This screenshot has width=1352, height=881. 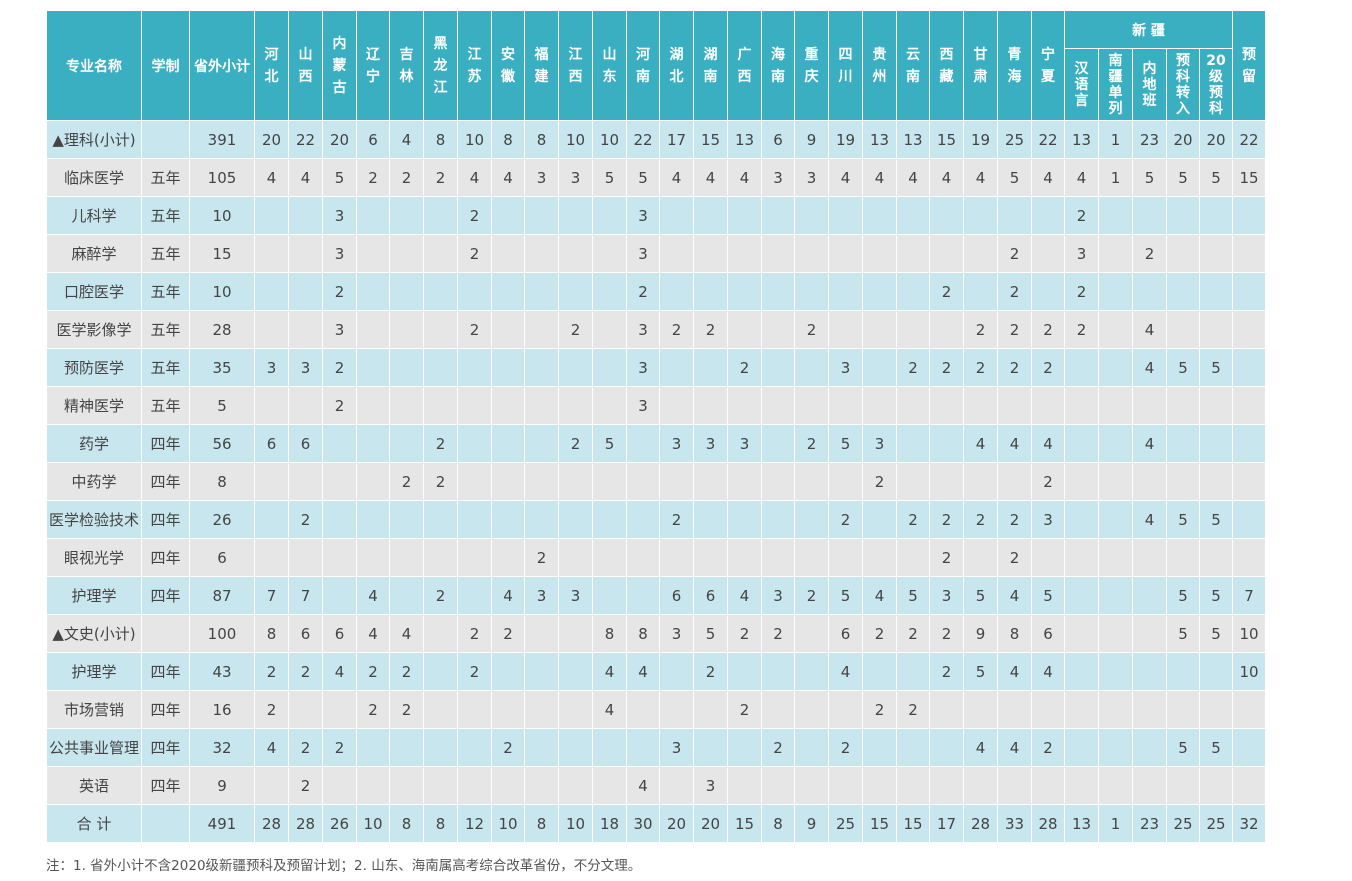 What do you see at coordinates (744, 823) in the screenshot?
I see `row-cell: 15` at bounding box center [744, 823].